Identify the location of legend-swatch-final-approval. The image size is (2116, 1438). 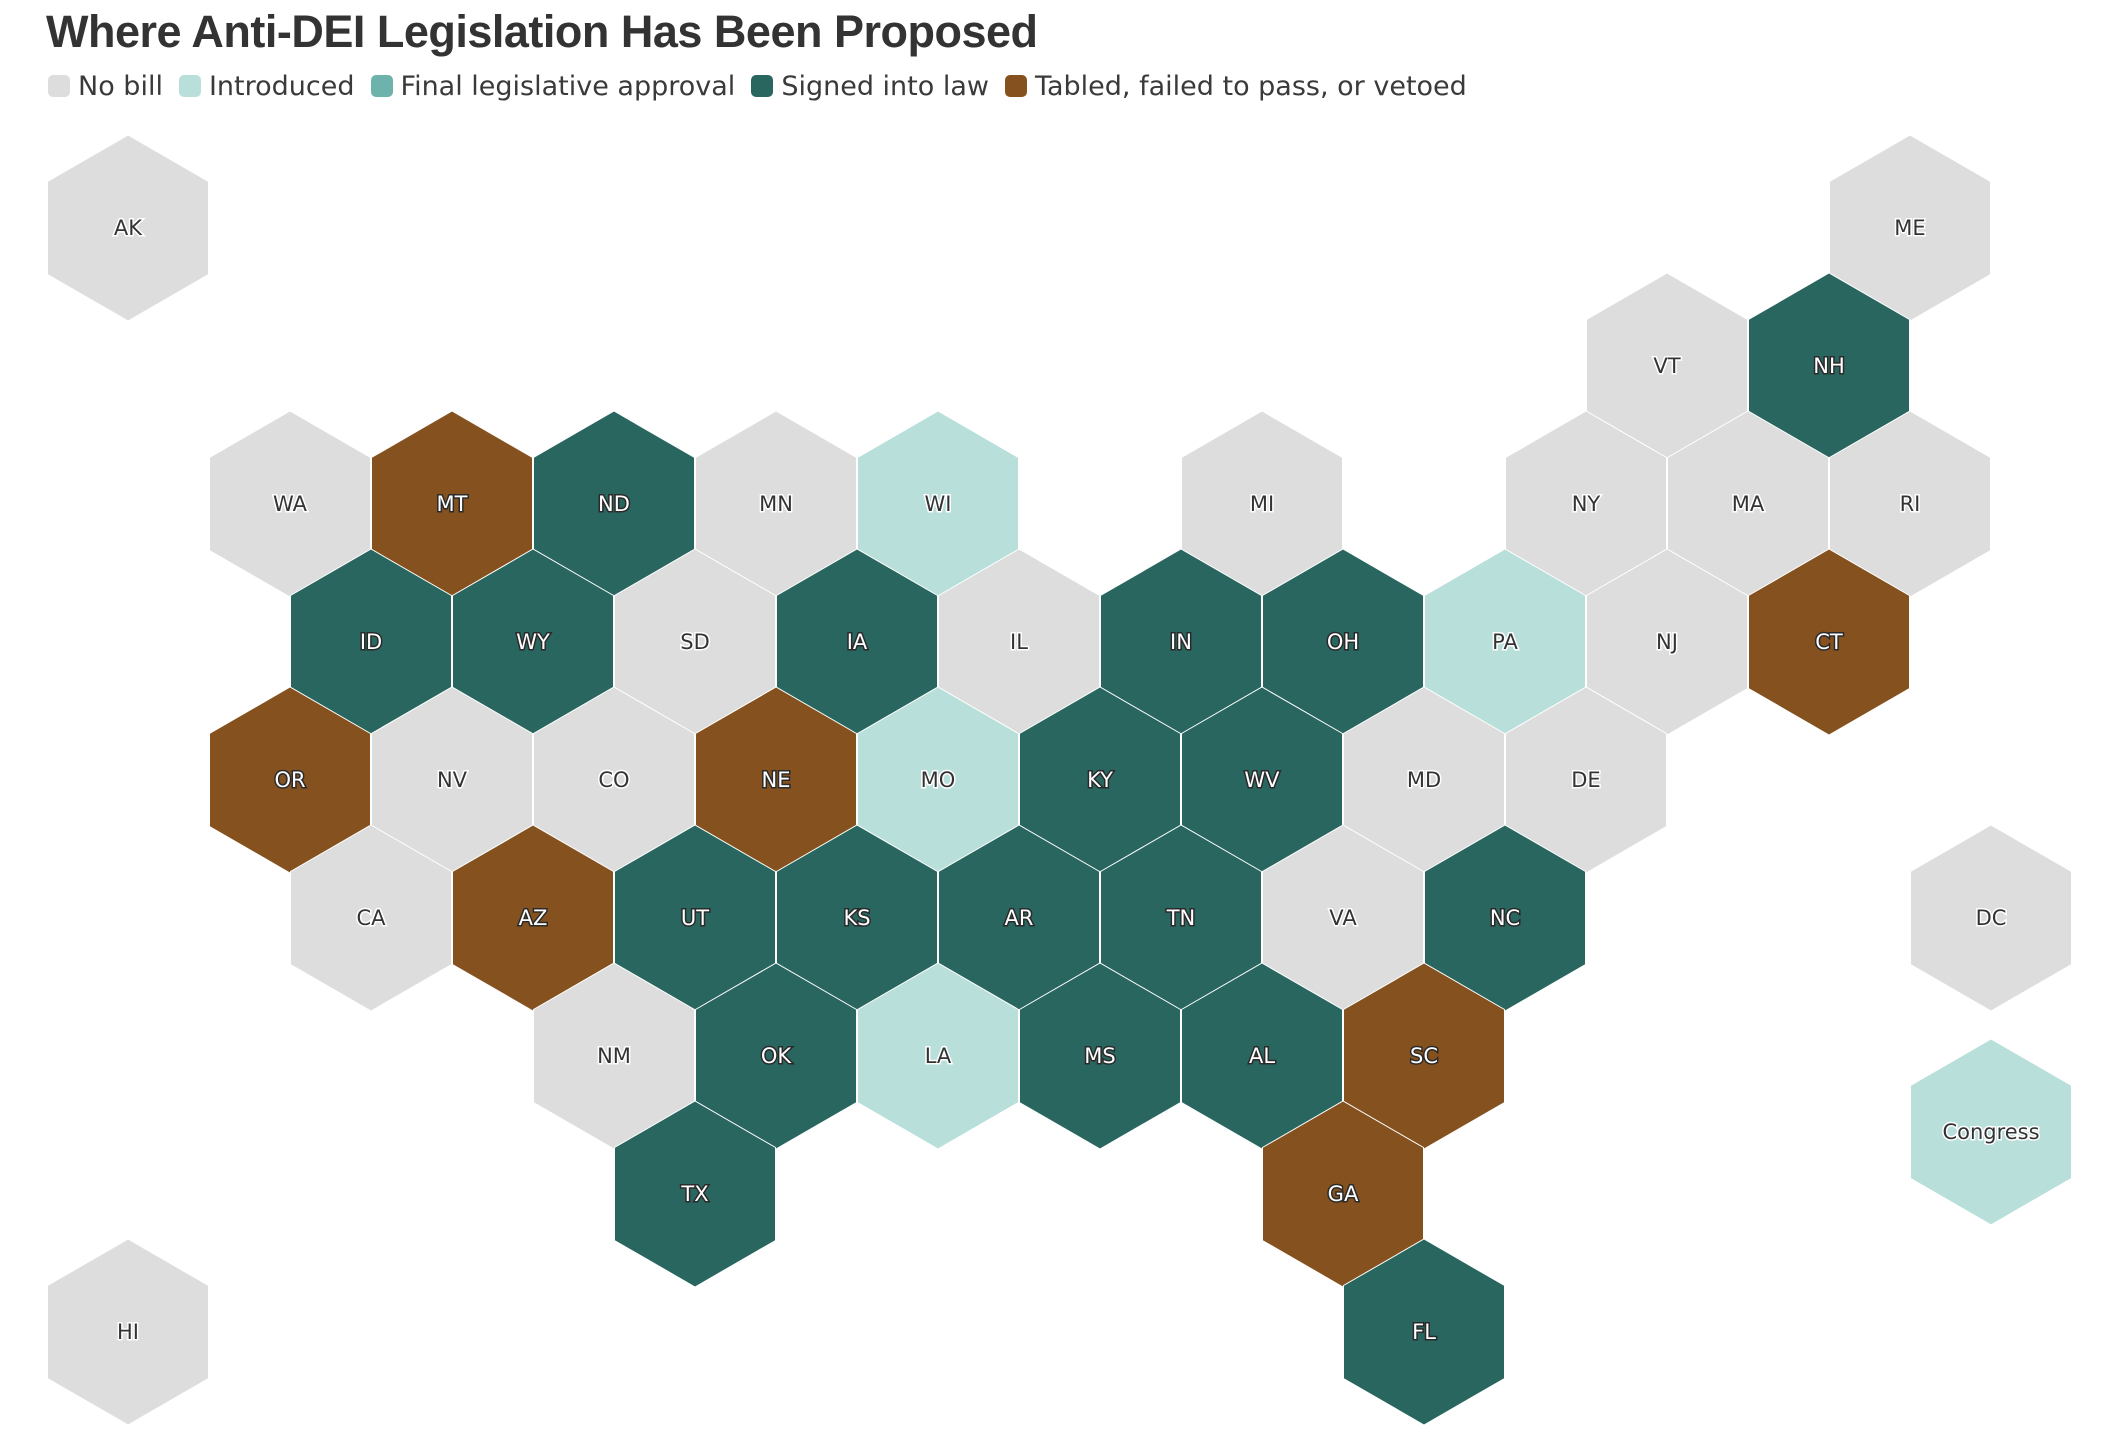
(381, 86).